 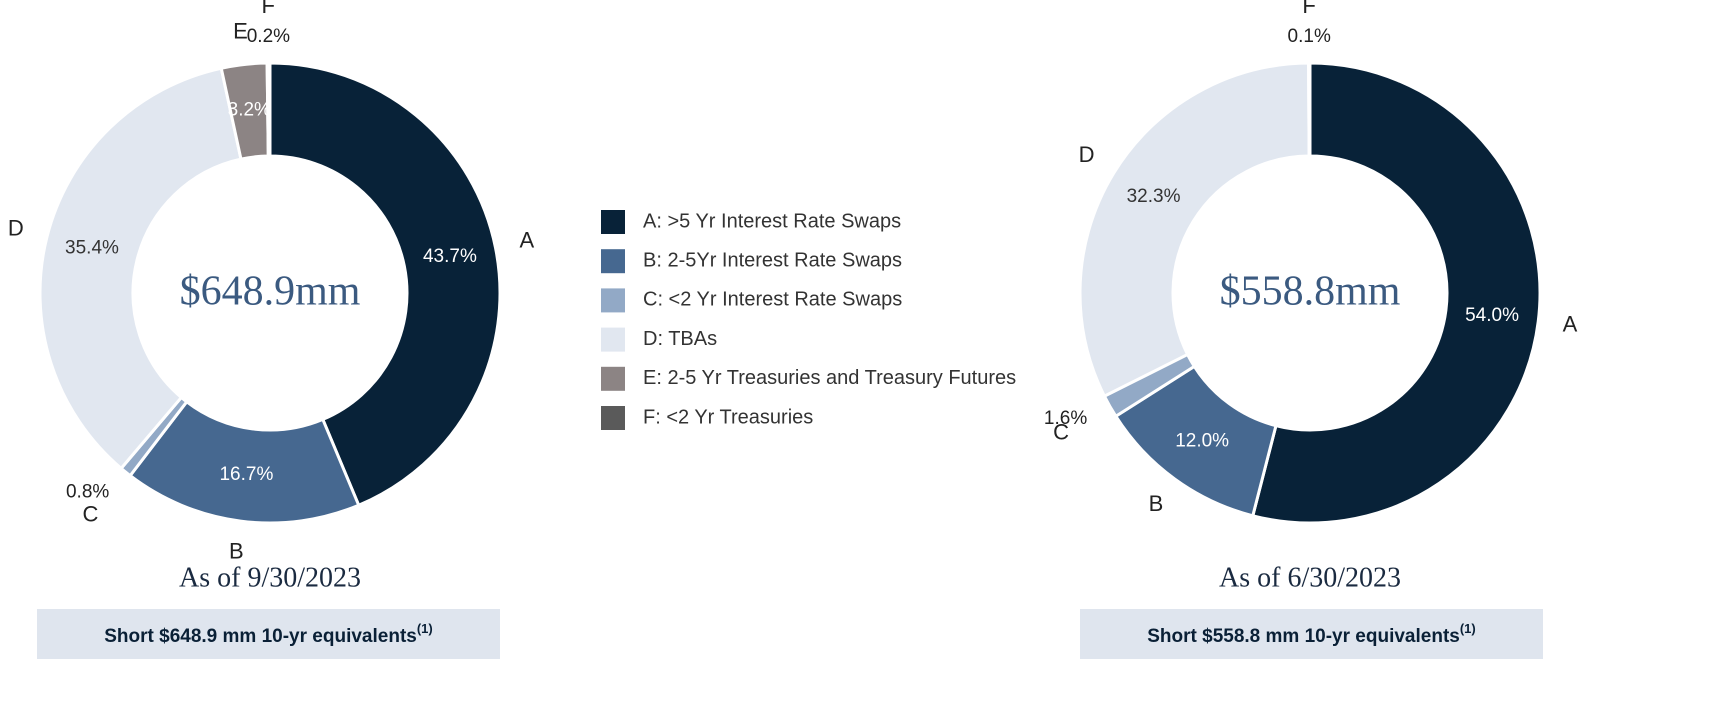 I want to click on footnote-text: Short $558.8 mm 10-yr equivalents, so click(x=1303, y=636).